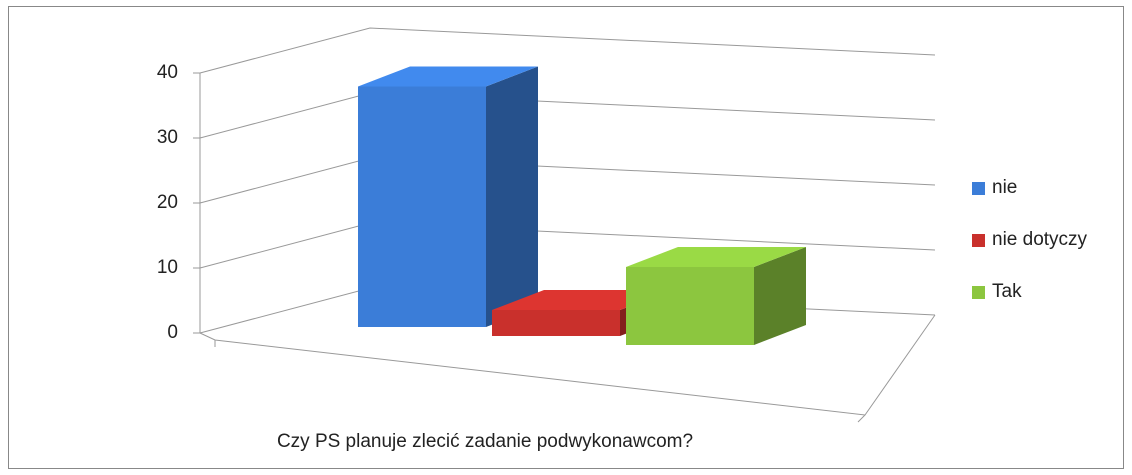 Image resolution: width=1132 pixels, height=475 pixels. What do you see at coordinates (167, 267) in the screenshot?
I see `y-tick-label: 10` at bounding box center [167, 267].